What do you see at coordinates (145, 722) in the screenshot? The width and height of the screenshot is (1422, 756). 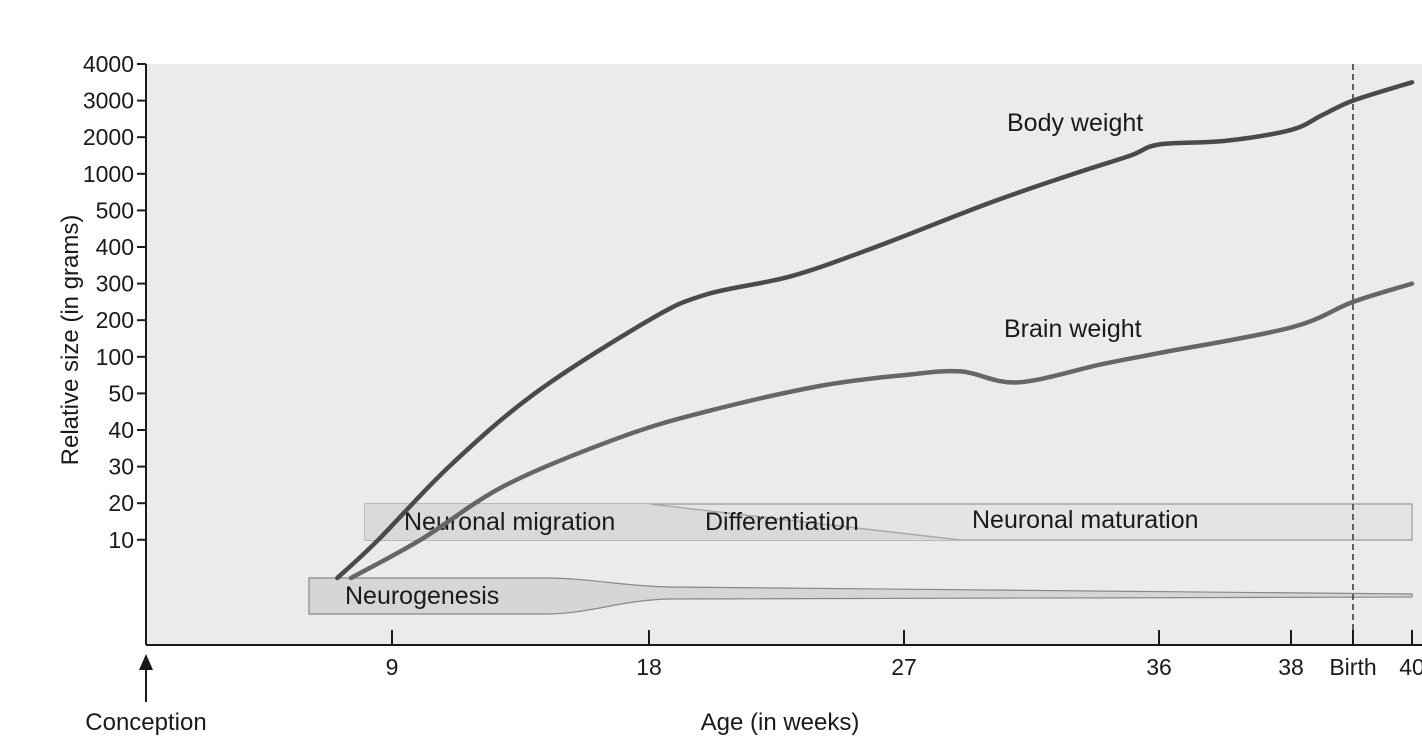 I see `conception-label: Conception` at bounding box center [145, 722].